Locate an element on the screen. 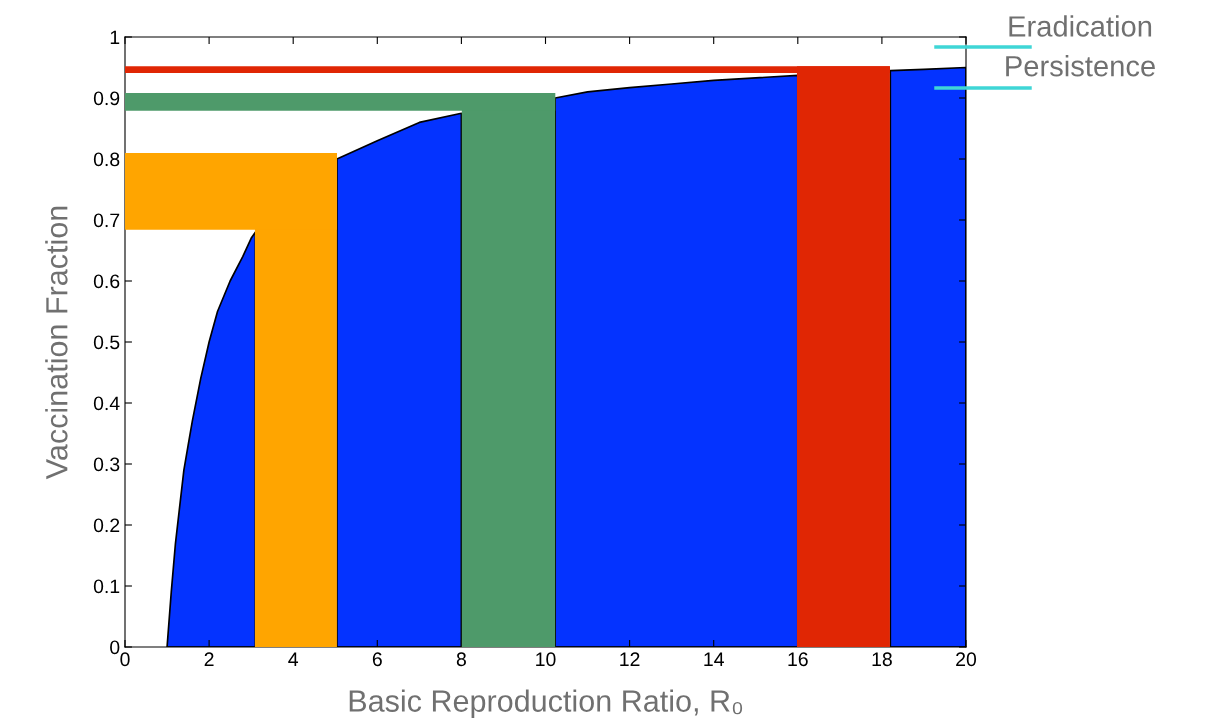 This screenshot has width=1226, height=723. x-tick-label: 6 is located at coordinates (377, 659).